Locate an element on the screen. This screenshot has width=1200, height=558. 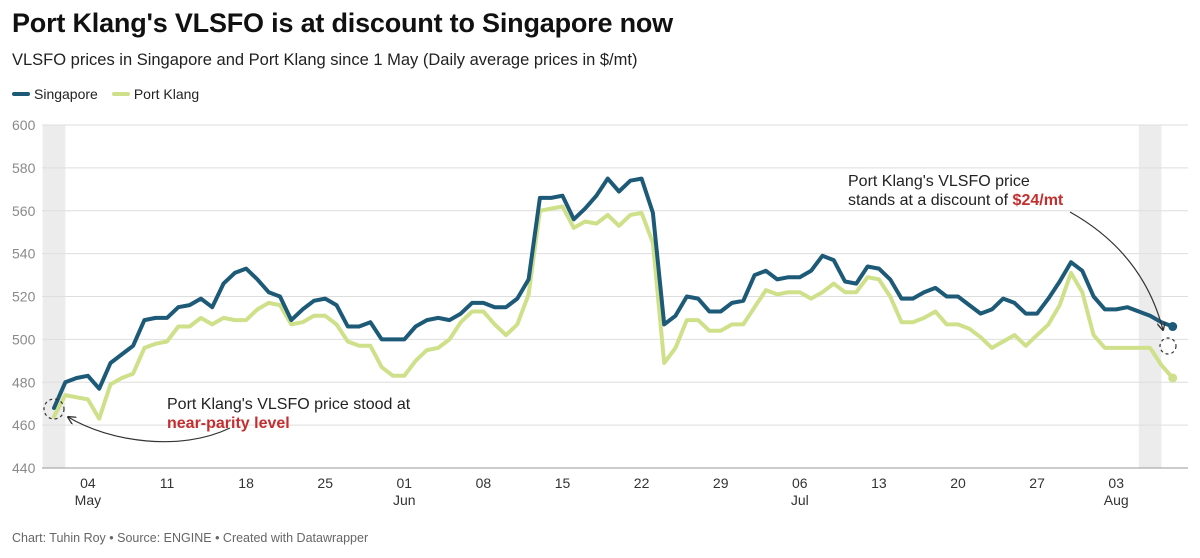
legend-label-port-klang: Port Klang is located at coordinates (166, 94).